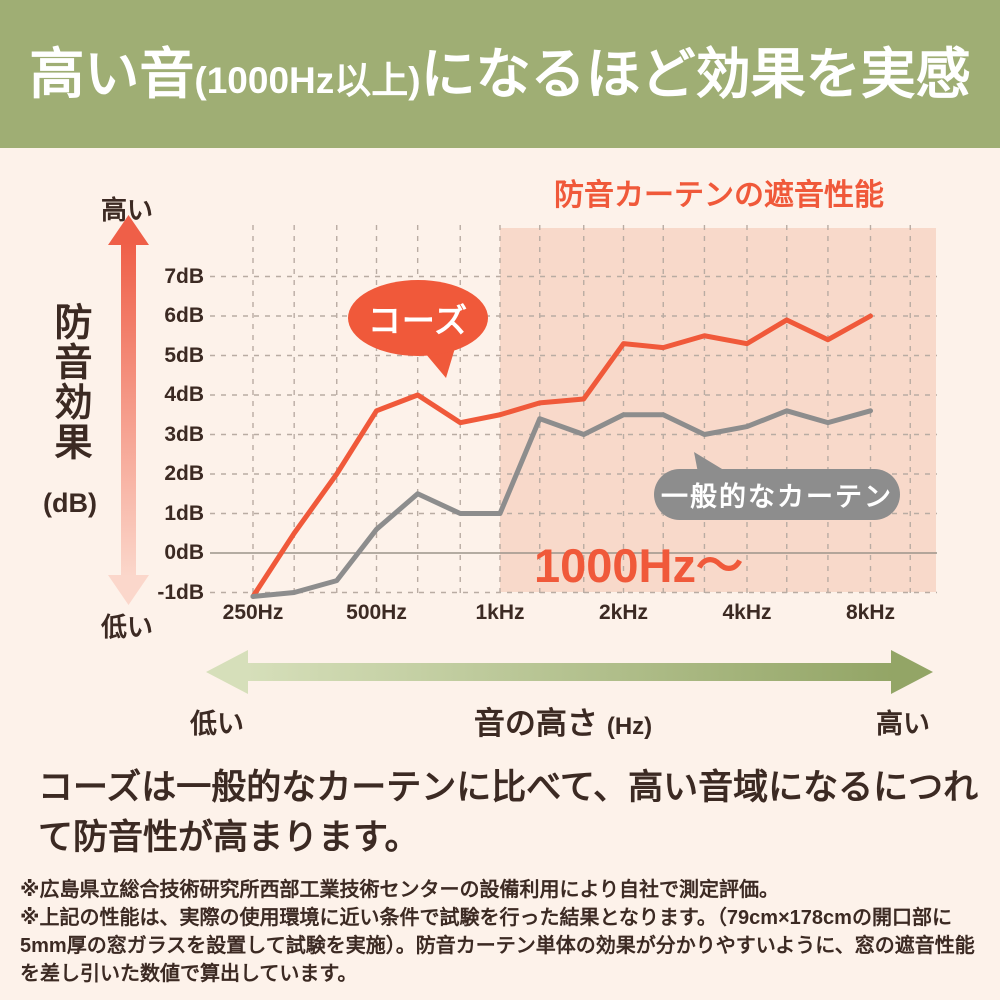 Image resolution: width=1000 pixels, height=1000 pixels. What do you see at coordinates (561, 503) in the screenshot?
I see `series-line-general-curtain` at bounding box center [561, 503].